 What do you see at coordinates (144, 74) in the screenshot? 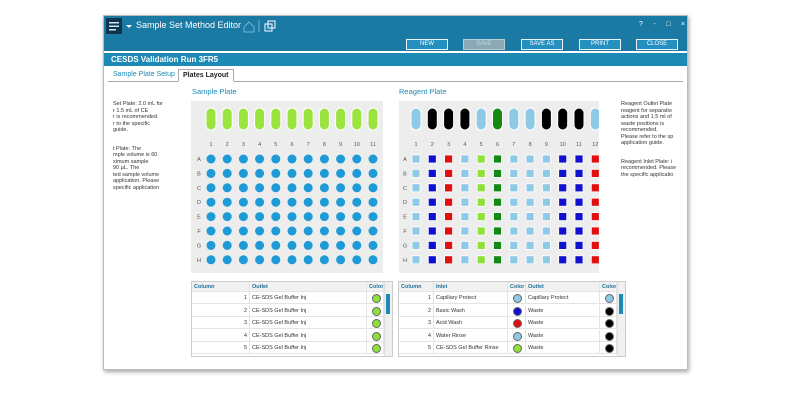
I see `tab: Sample Plate Setup` at bounding box center [144, 74].